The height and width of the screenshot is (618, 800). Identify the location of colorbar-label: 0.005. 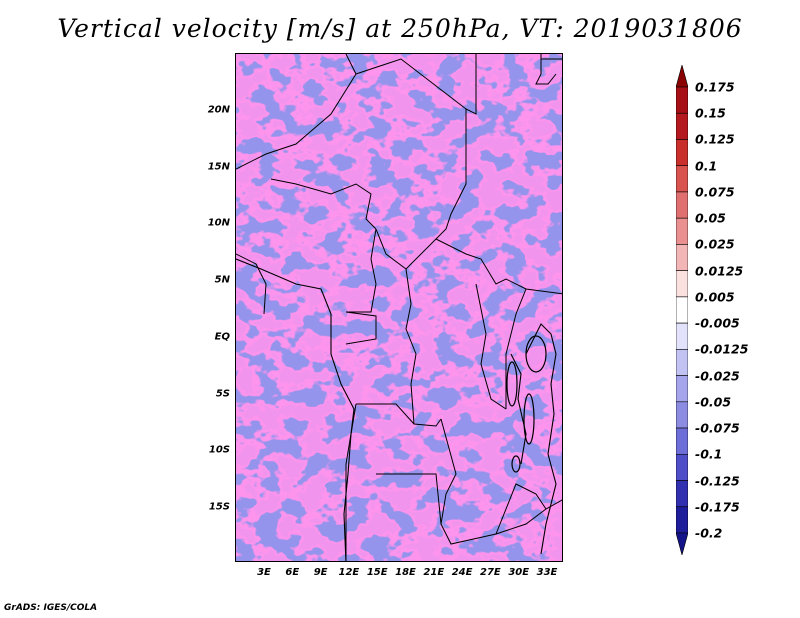
(715, 297).